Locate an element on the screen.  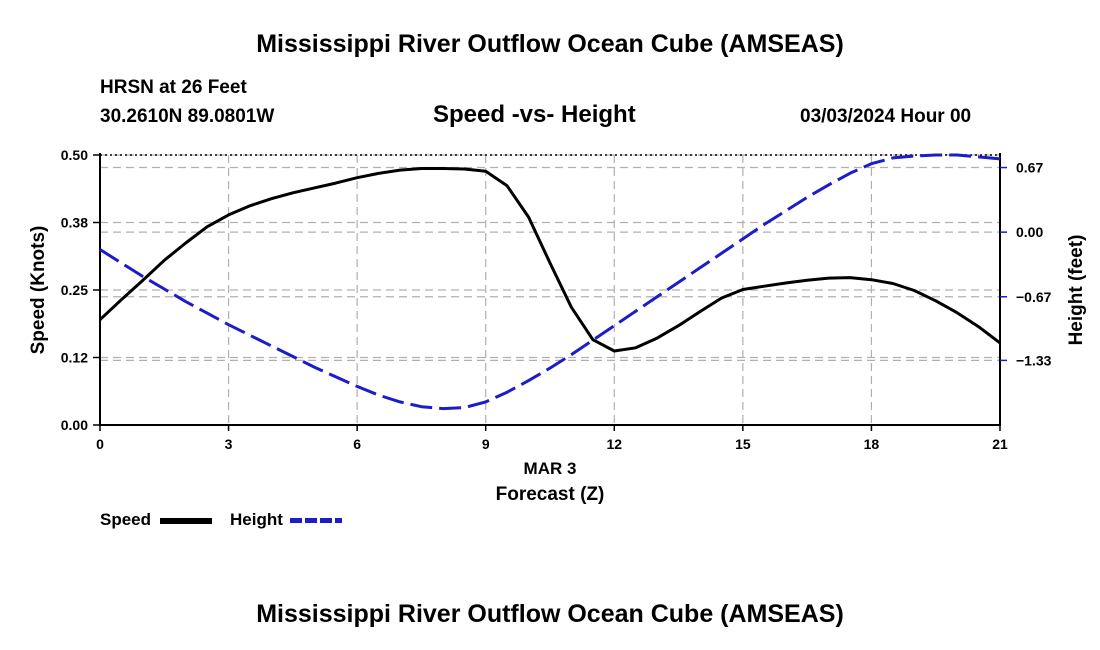
y2-axis-title: Height (feet) is located at coordinates (1076, 290).